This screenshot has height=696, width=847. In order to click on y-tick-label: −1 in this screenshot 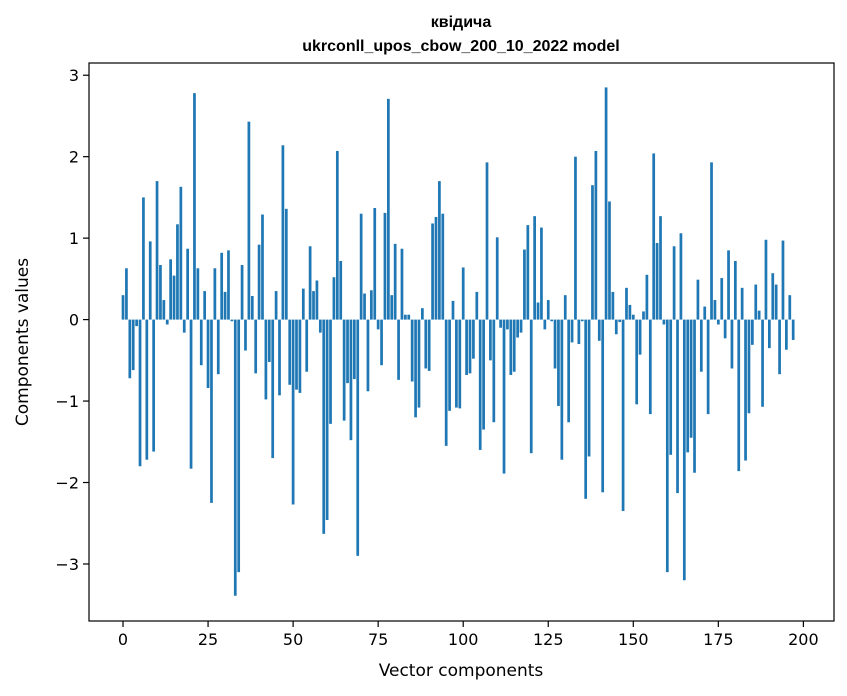, I will do `click(67, 401)`.